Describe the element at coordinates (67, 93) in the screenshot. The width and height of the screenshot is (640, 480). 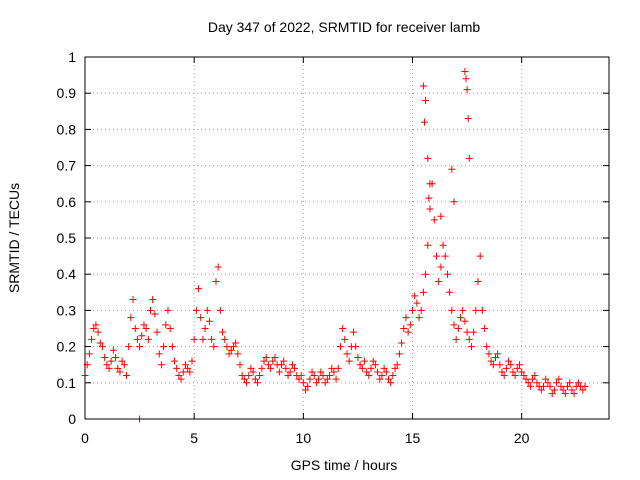
I see `y-tick-label: 0.9` at that location.